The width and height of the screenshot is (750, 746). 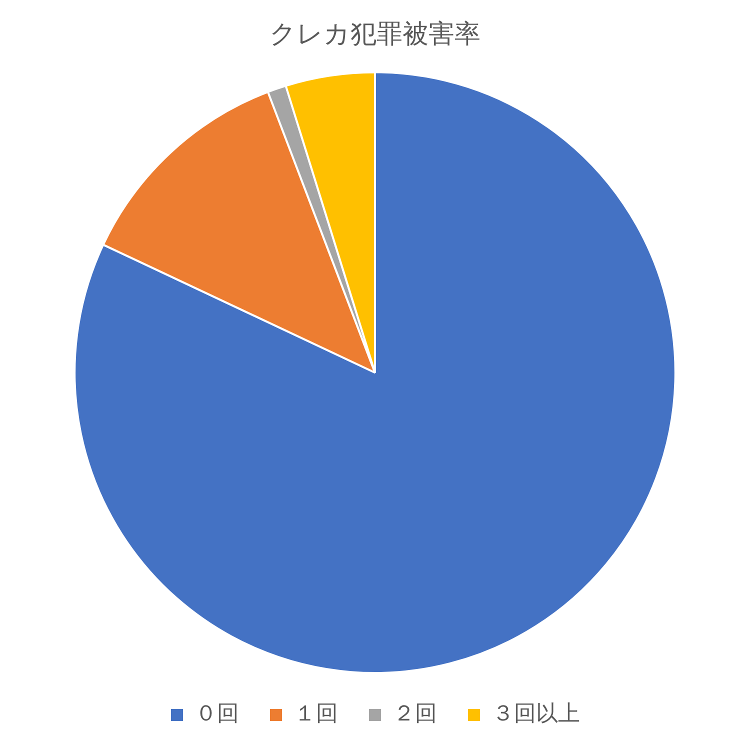 What do you see at coordinates (415, 714) in the screenshot?
I see `legend-label: ２回` at bounding box center [415, 714].